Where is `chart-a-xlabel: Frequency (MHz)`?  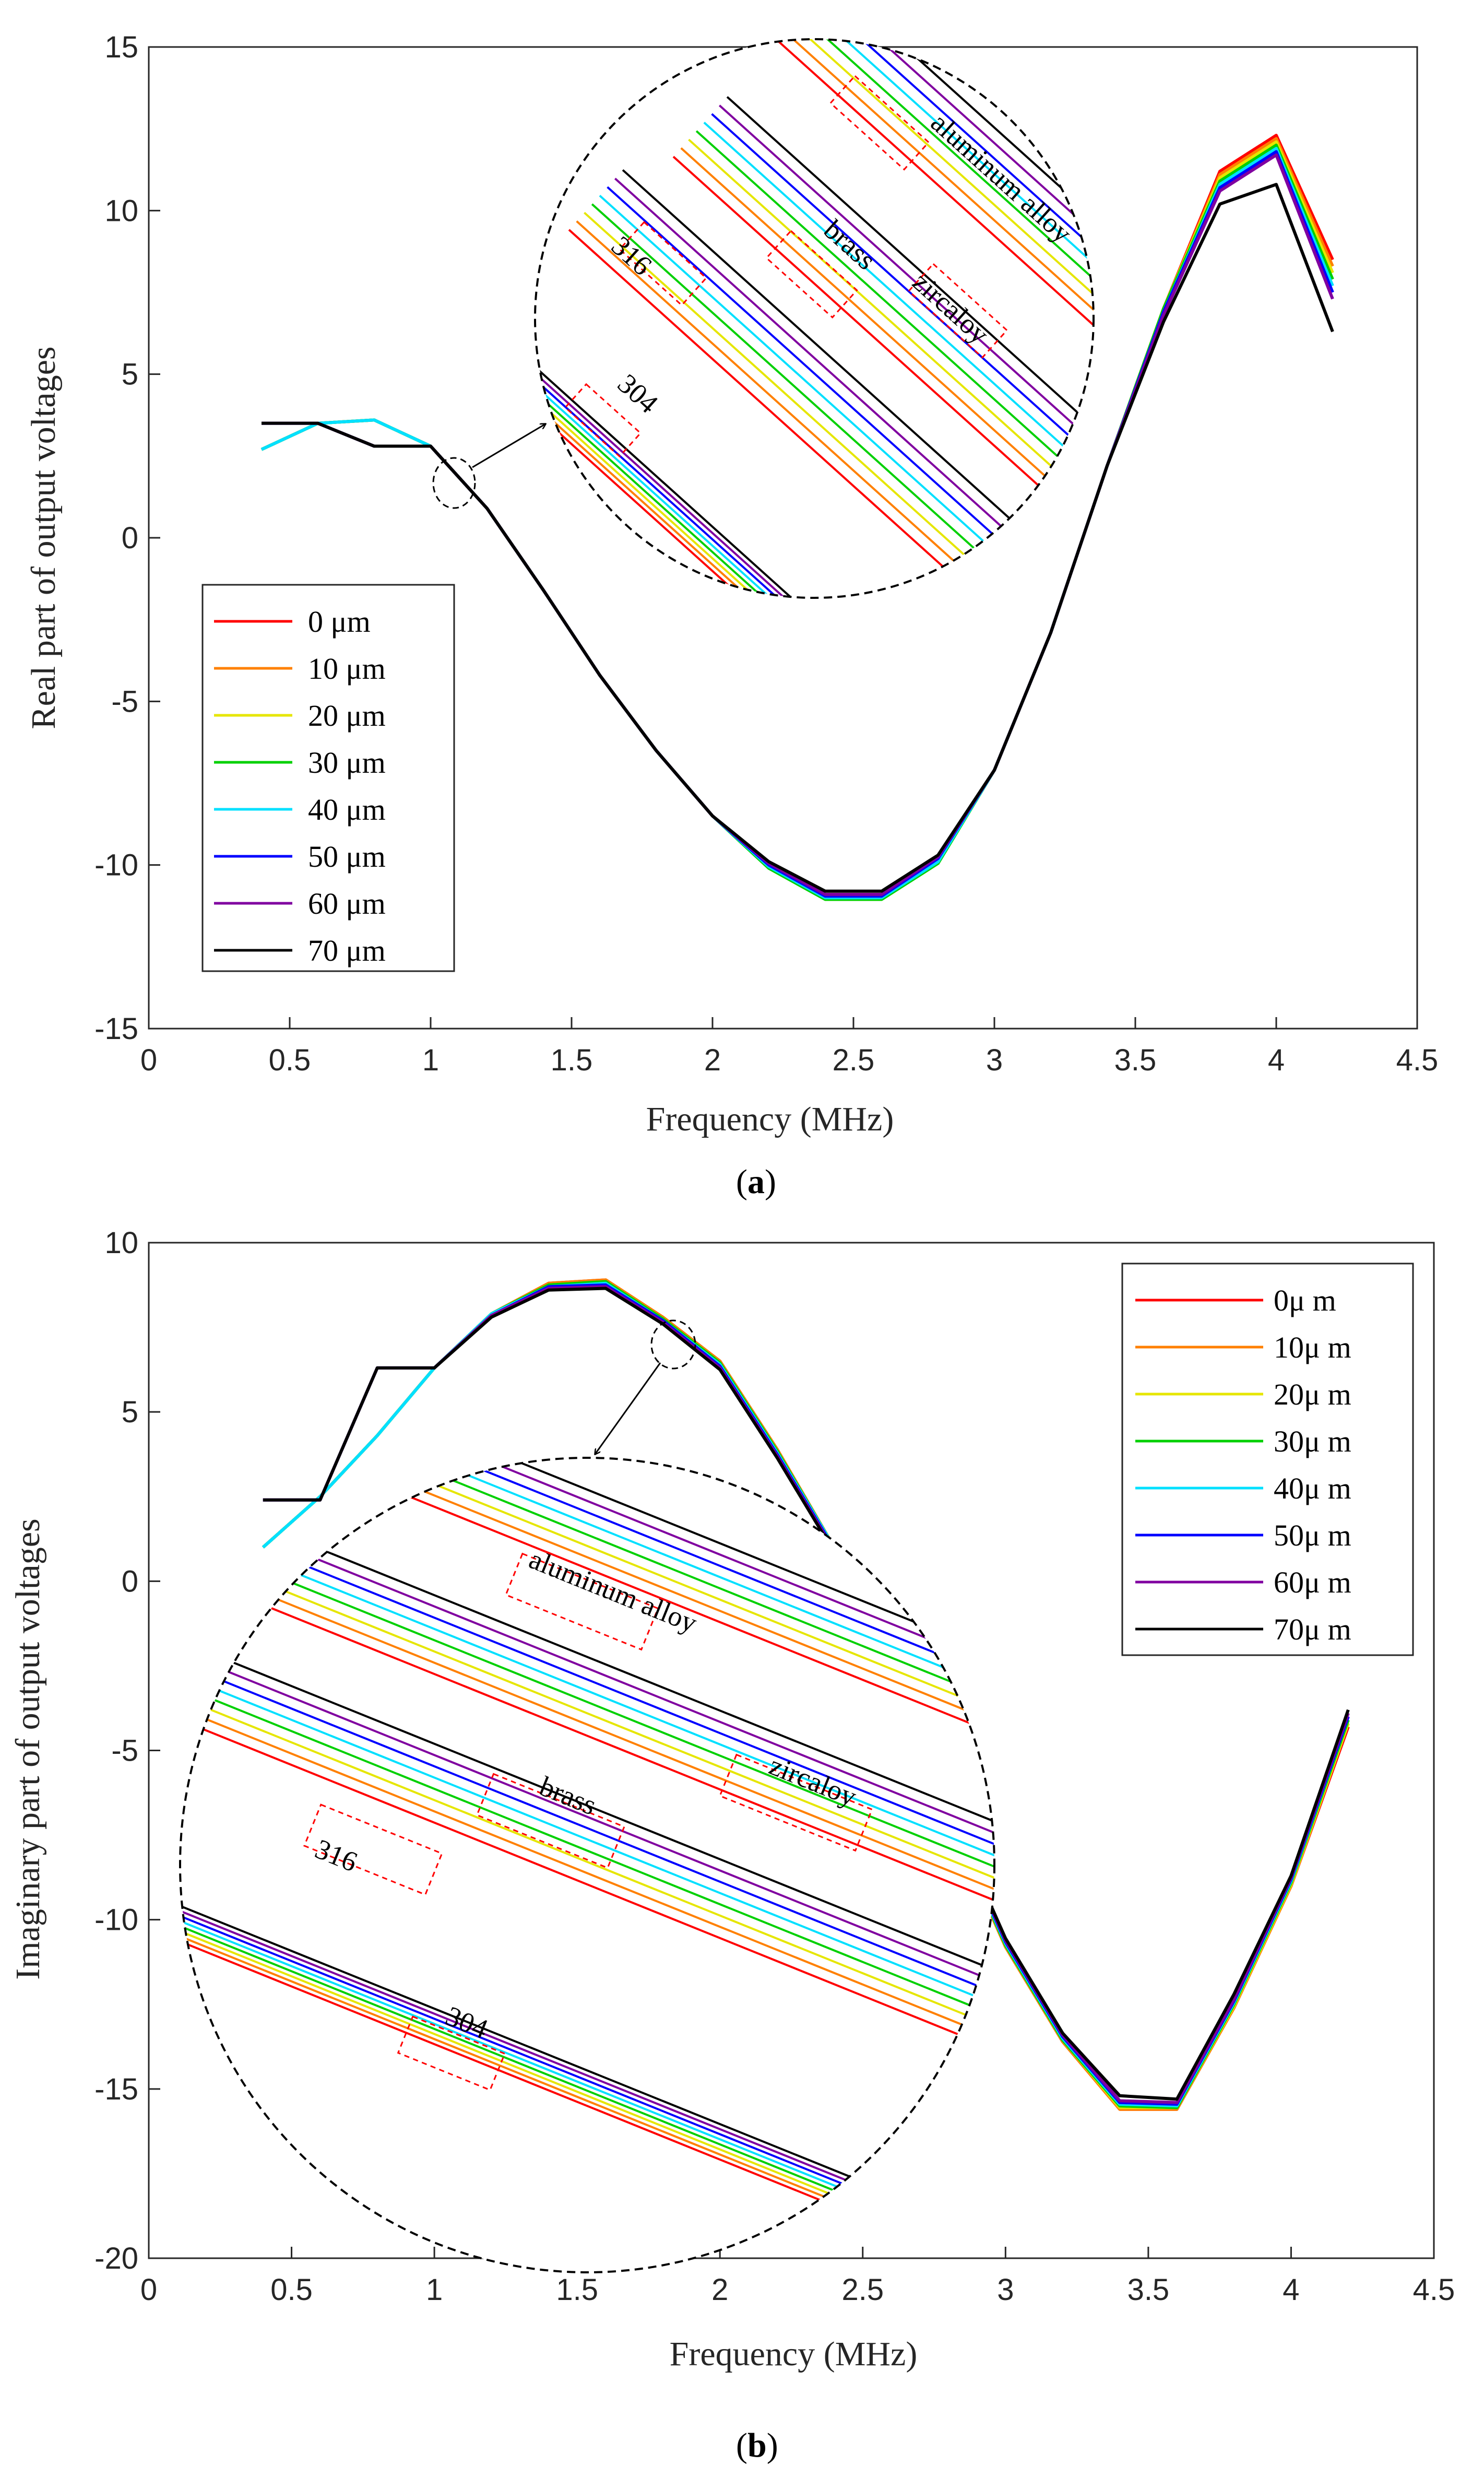
chart-a-xlabel: Frequency (MHz) is located at coordinates (770, 1119).